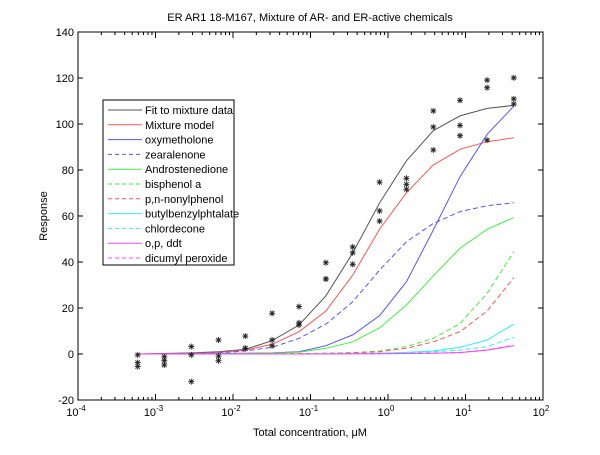 The image size is (600, 455). I want to click on x-tick-label: 10², so click(541, 411).